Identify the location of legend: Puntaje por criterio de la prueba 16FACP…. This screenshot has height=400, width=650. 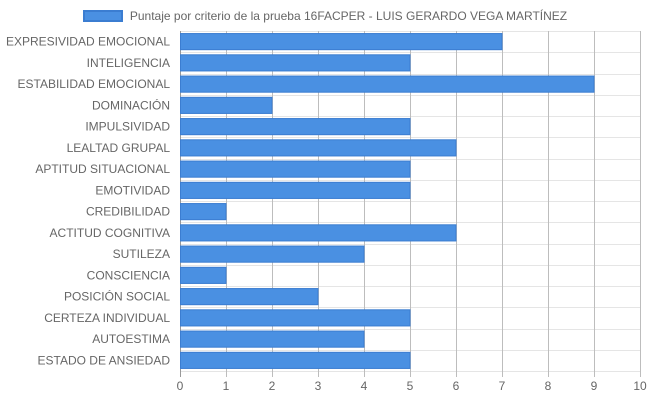
(325, 16).